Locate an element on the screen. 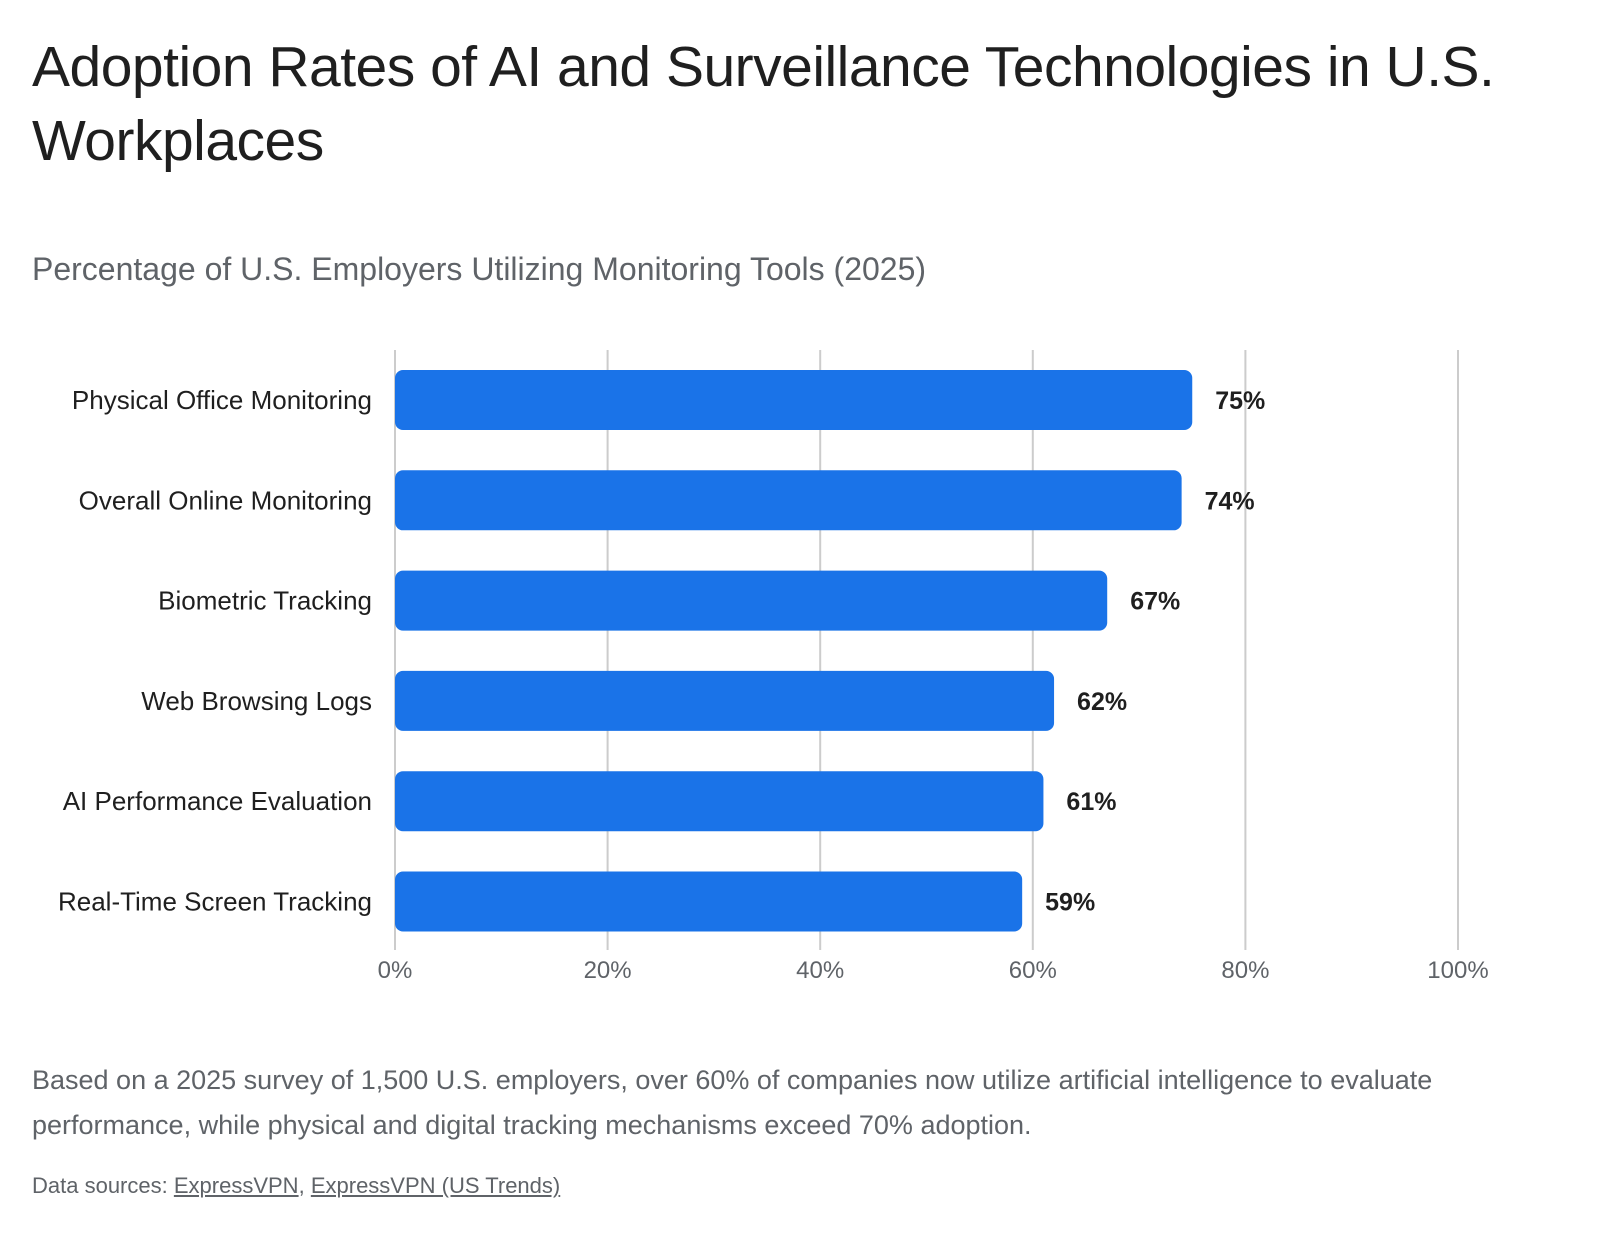 The width and height of the screenshot is (1600, 1258). data-sources-label: Data sources: is located at coordinates (100, 1185).